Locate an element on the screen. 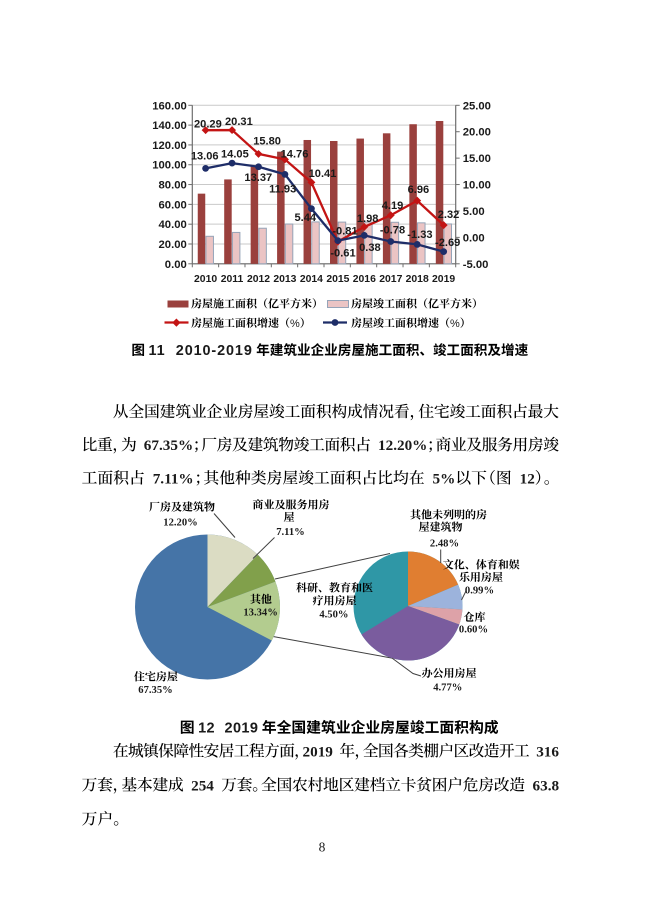 The image size is (650, 919). svg-text: 25.00 is located at coordinates (477, 106).